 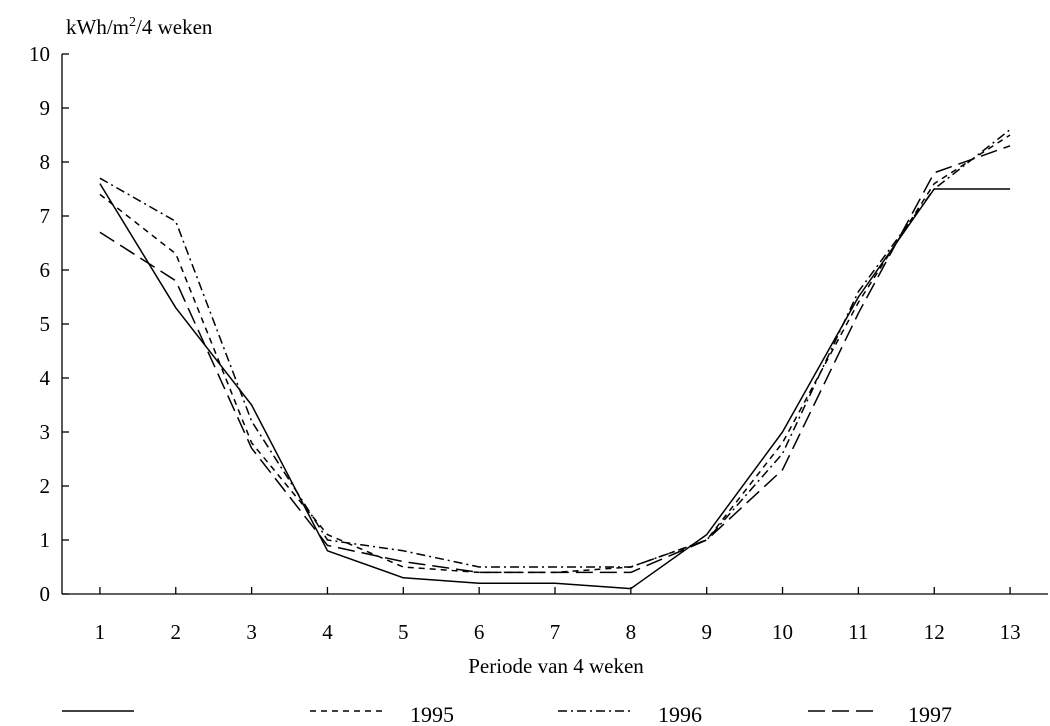 I want to click on x-tick-label: 12, so click(x=934, y=632).